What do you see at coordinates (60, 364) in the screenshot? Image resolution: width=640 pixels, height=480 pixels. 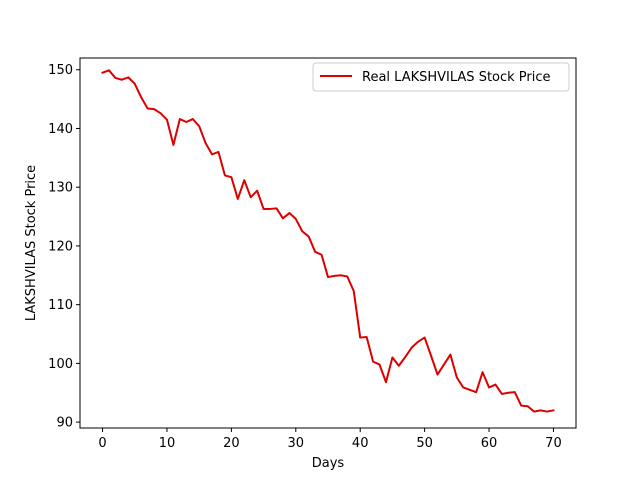 I see `y-tick-label: 100` at bounding box center [60, 364].